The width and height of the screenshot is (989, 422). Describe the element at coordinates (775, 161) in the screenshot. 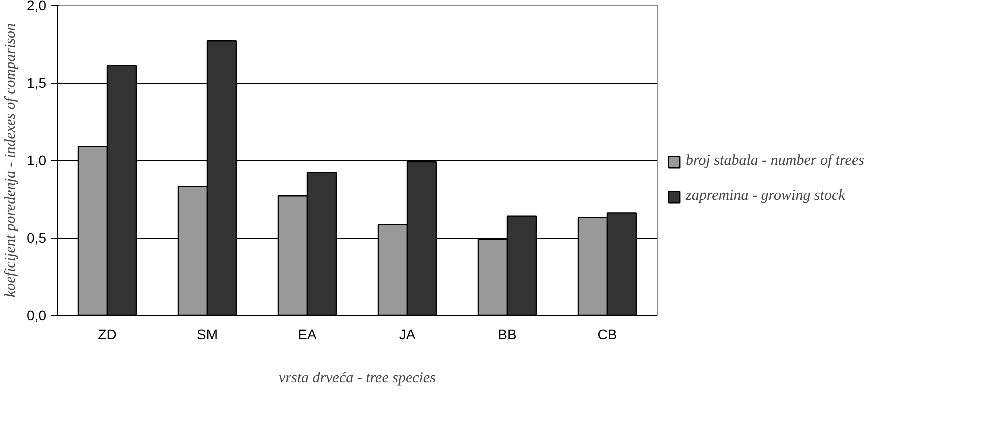

I see `legend-label: broj stabala - number of trees` at that location.